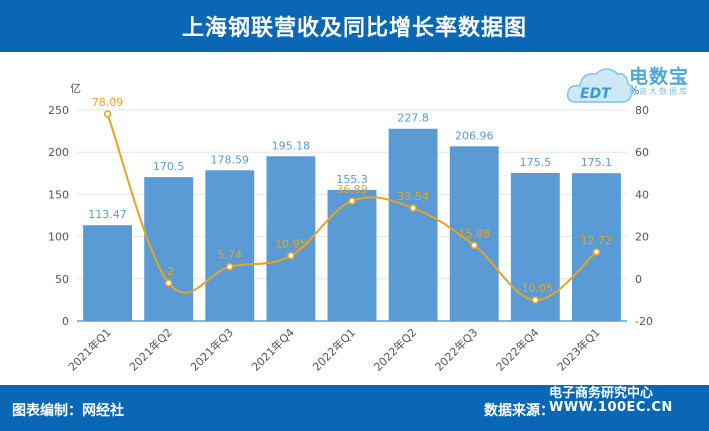 This screenshot has height=431, width=709. What do you see at coordinates (354, 408) in the screenshot?
I see `footer: 图表编制：网经社 数据来源：` at bounding box center [354, 408].